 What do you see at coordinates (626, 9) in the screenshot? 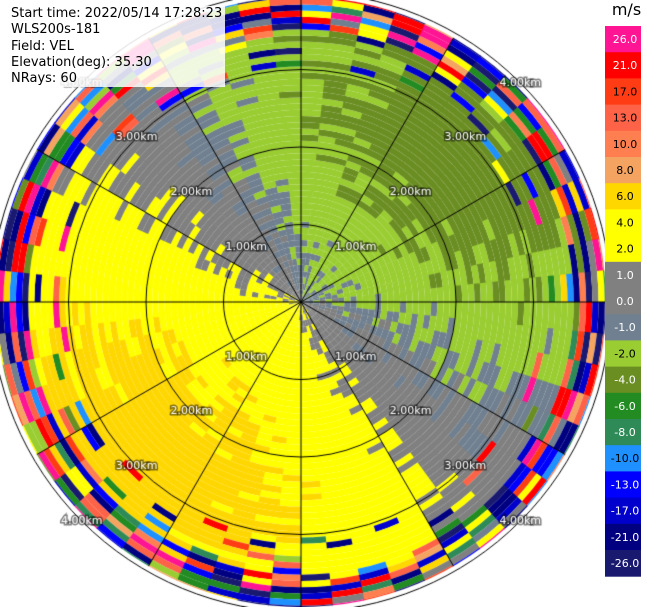
I see `colorbar-unit: m/s` at bounding box center [626, 9].